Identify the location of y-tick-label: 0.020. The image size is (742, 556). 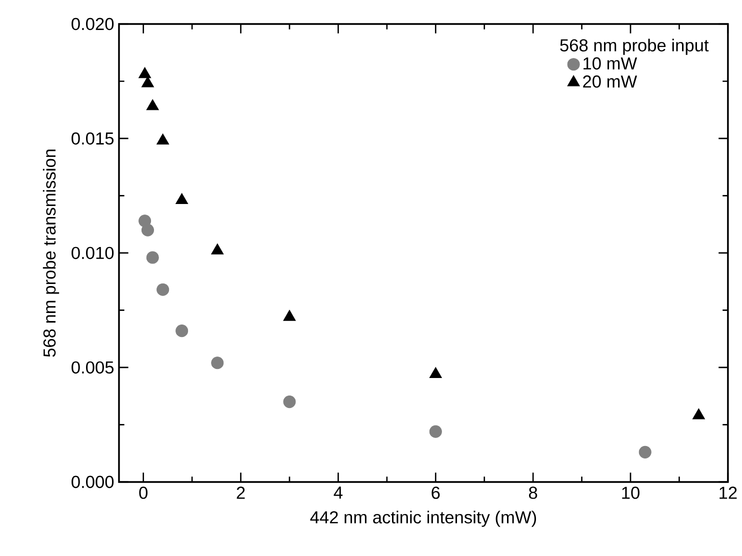
(93, 24).